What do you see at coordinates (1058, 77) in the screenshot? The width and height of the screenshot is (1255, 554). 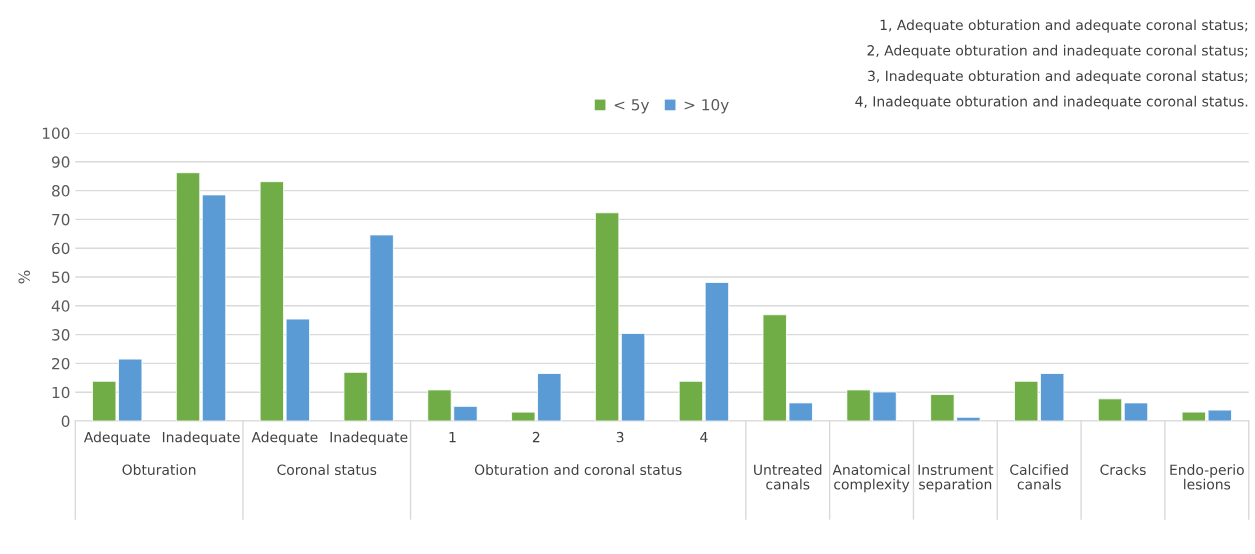 I see `text: 3, Inadequate obturation and adequate coronal status;` at bounding box center [1058, 77].